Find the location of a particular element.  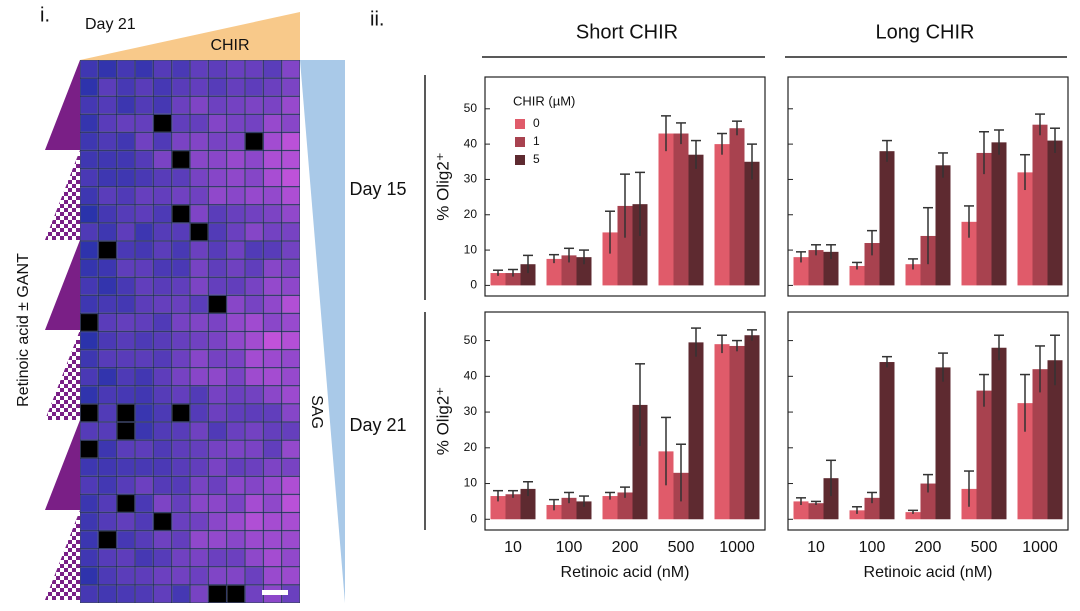

chir-label: CHIR is located at coordinates (229, 45).